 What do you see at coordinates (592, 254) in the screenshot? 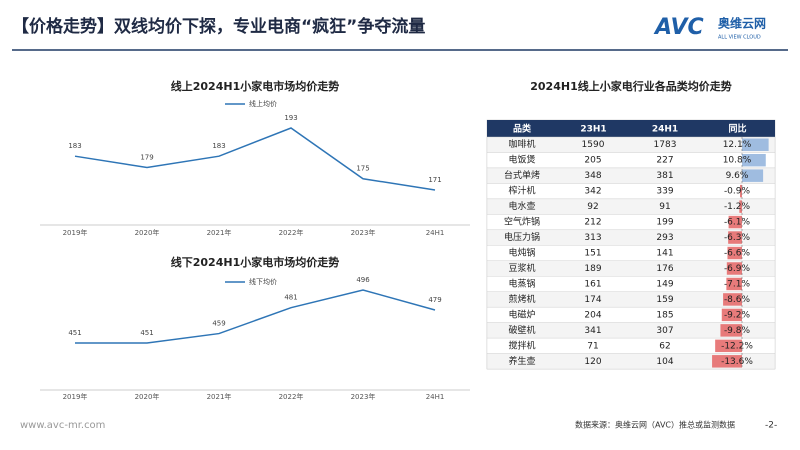
I see `h1-2023-cell: 151` at bounding box center [592, 254].